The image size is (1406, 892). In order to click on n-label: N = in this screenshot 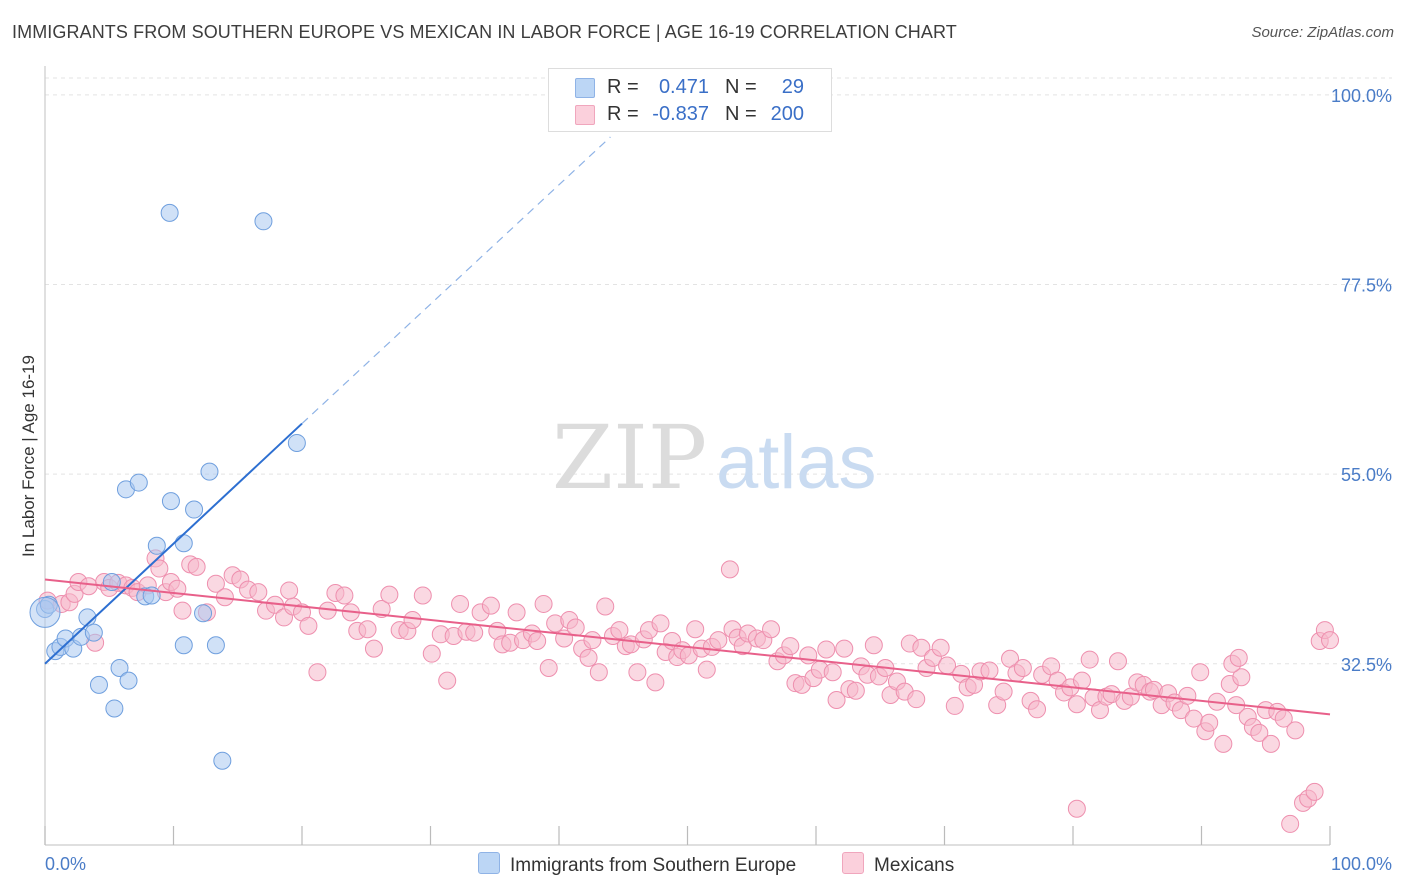, I will do `click(741, 114)`.